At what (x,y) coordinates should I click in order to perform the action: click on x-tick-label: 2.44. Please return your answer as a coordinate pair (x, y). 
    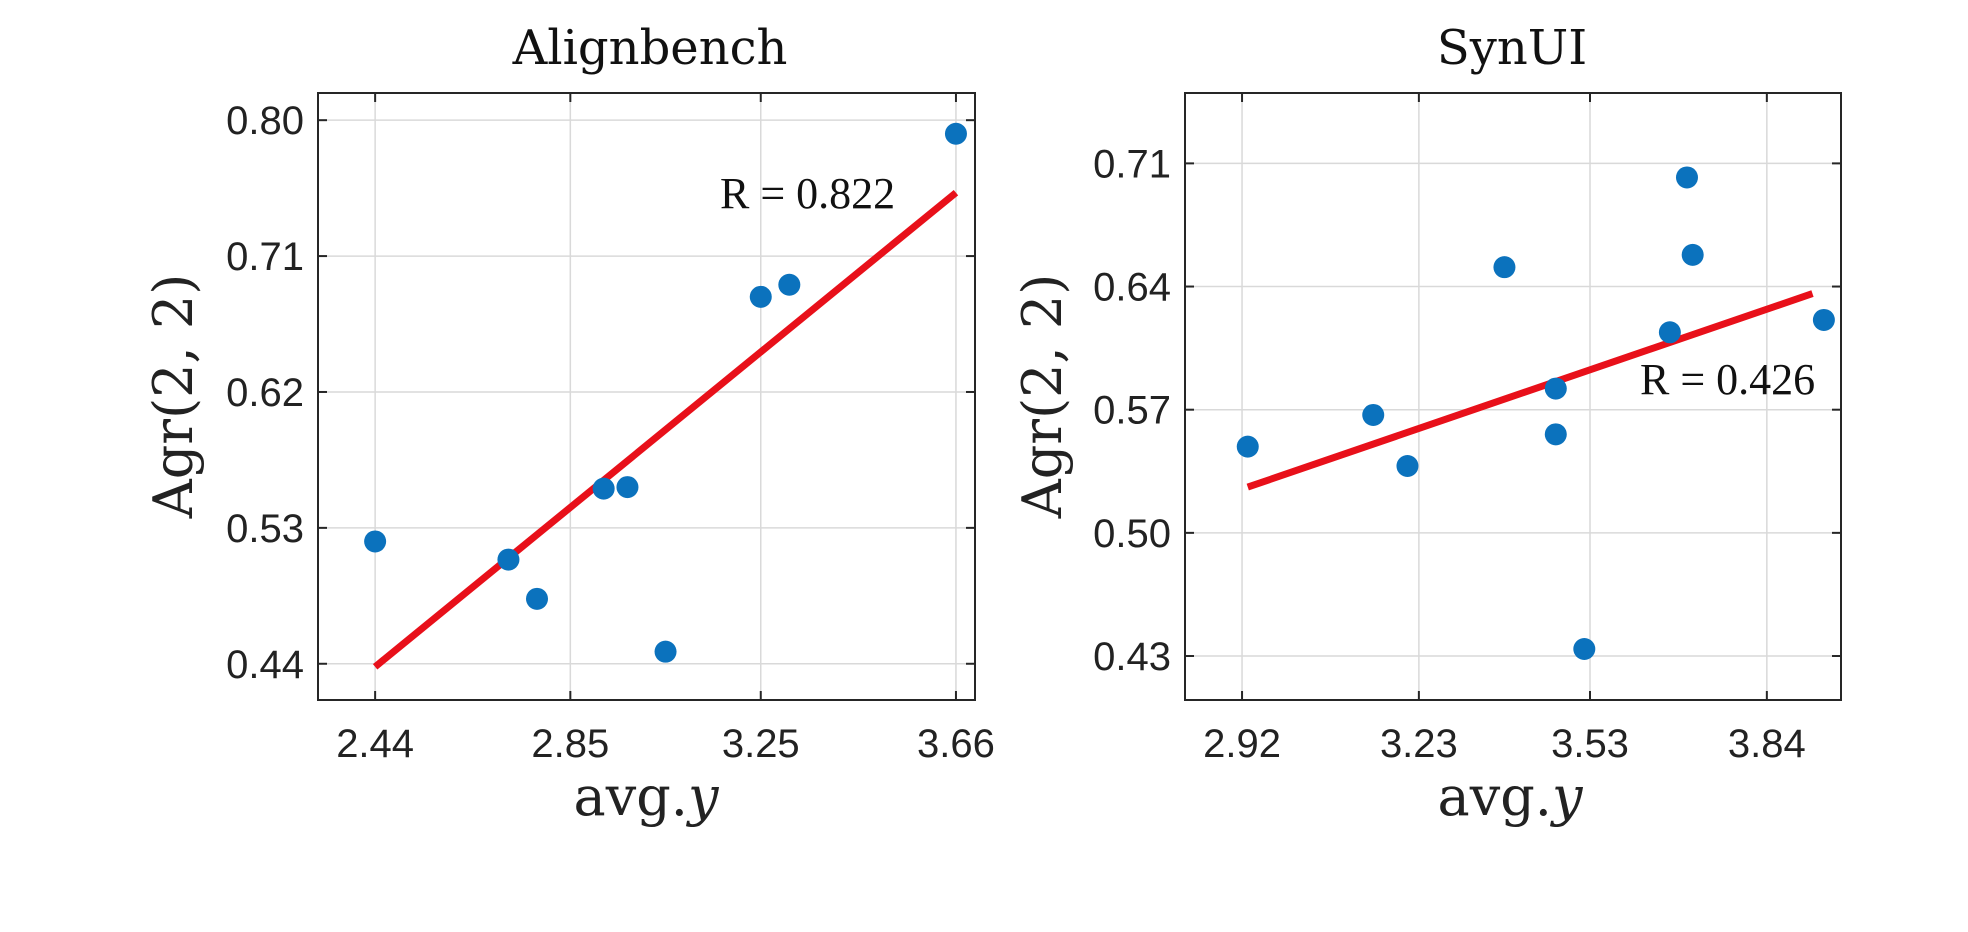
    Looking at the image, I should click on (375, 744).